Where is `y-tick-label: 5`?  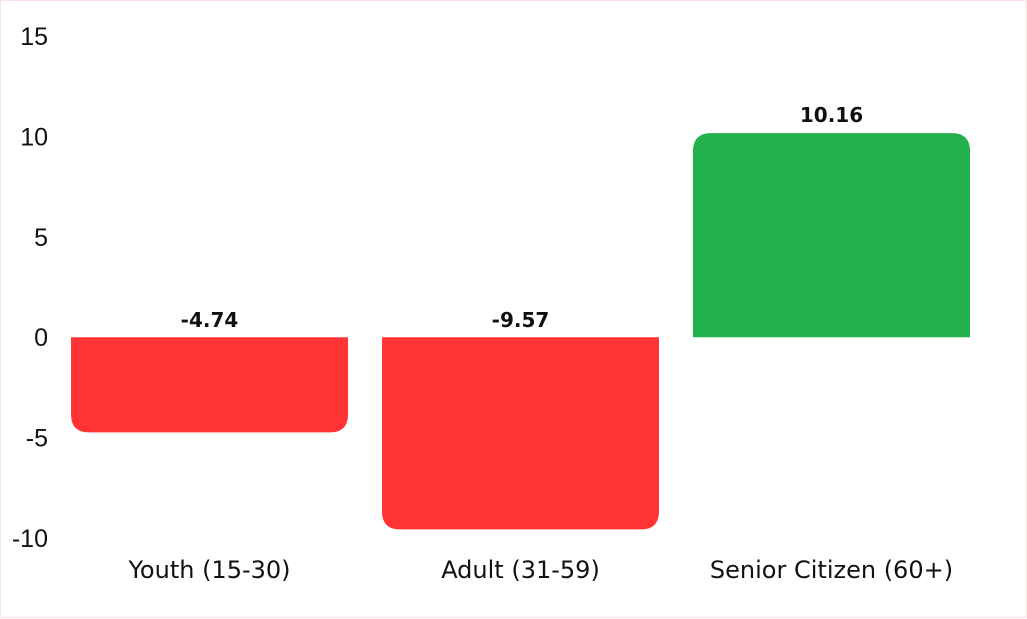 y-tick-label: 5 is located at coordinates (41, 238).